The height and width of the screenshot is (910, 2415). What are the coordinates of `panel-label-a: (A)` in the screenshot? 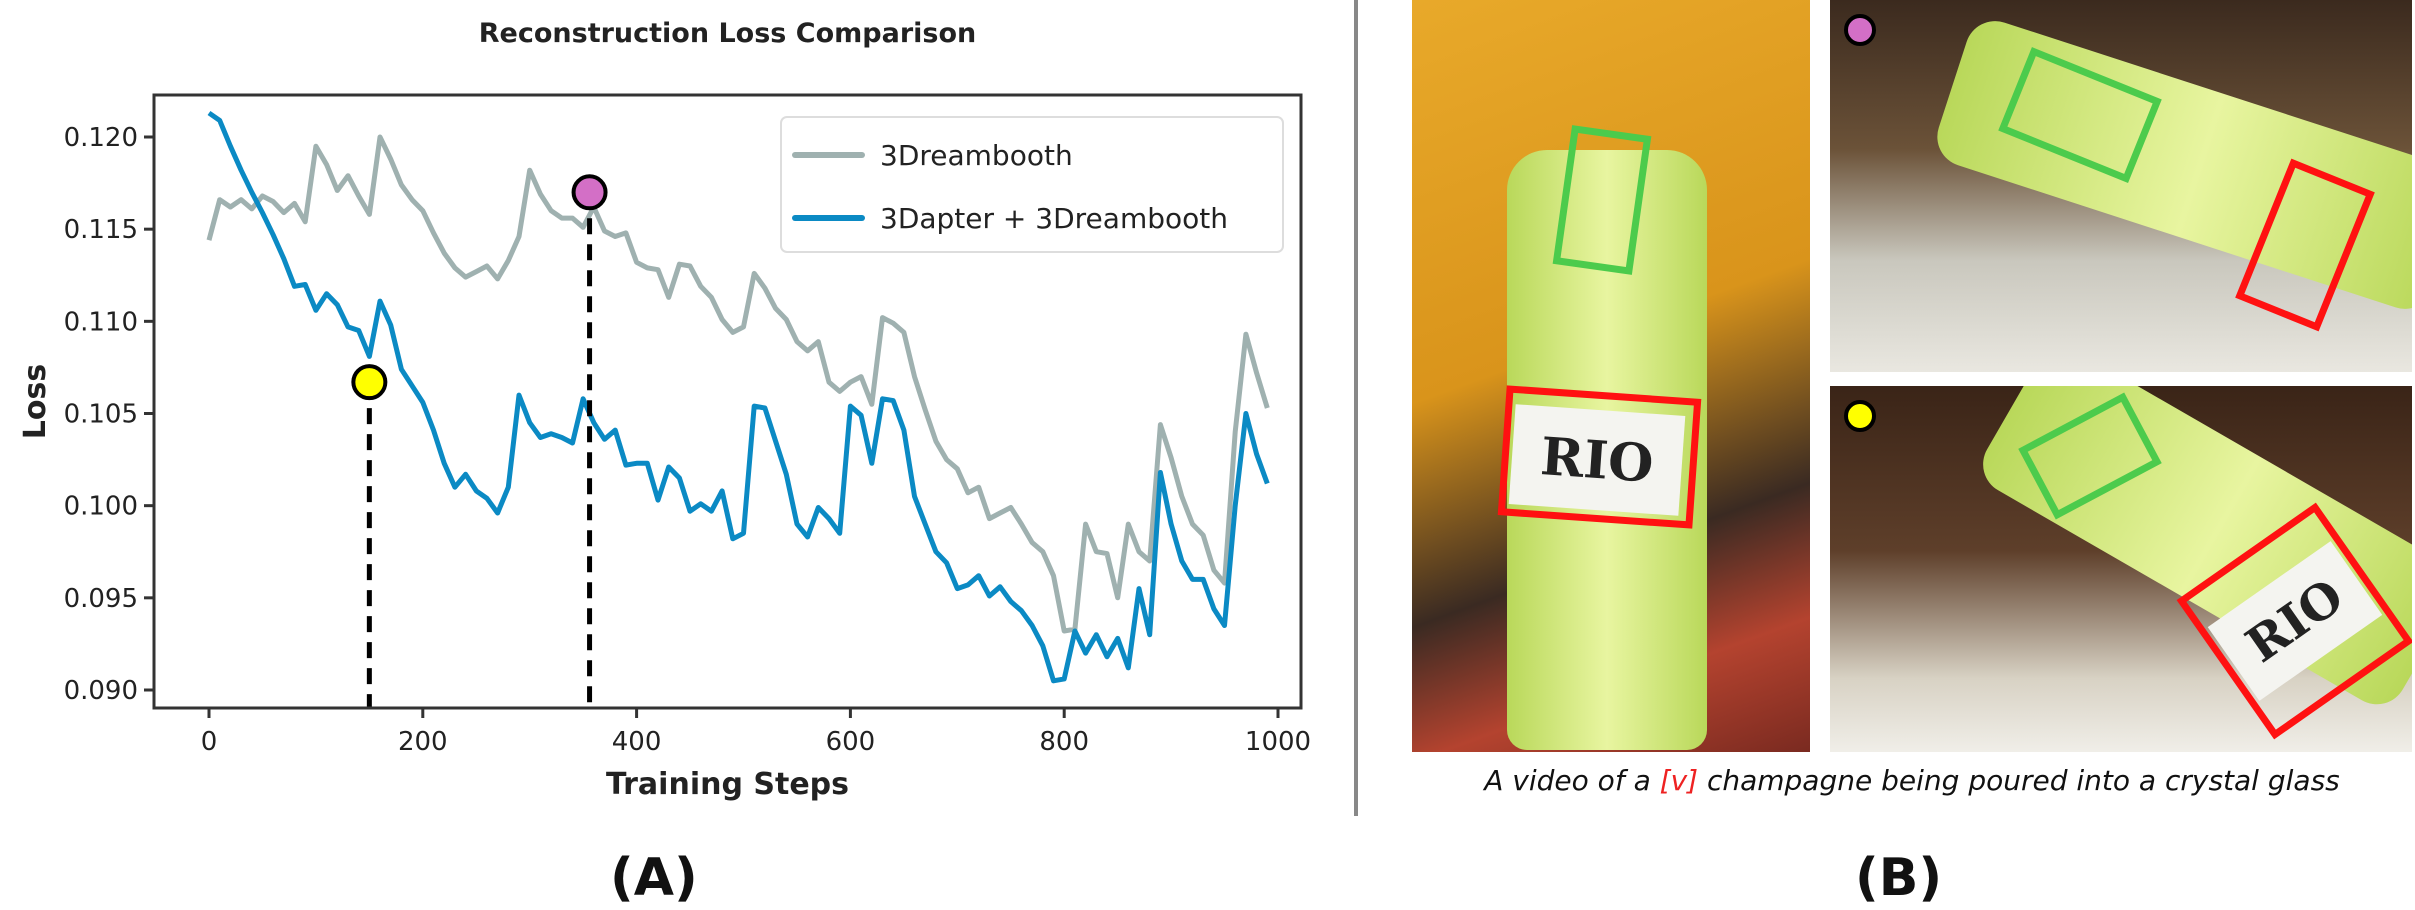 It's located at (654, 878).